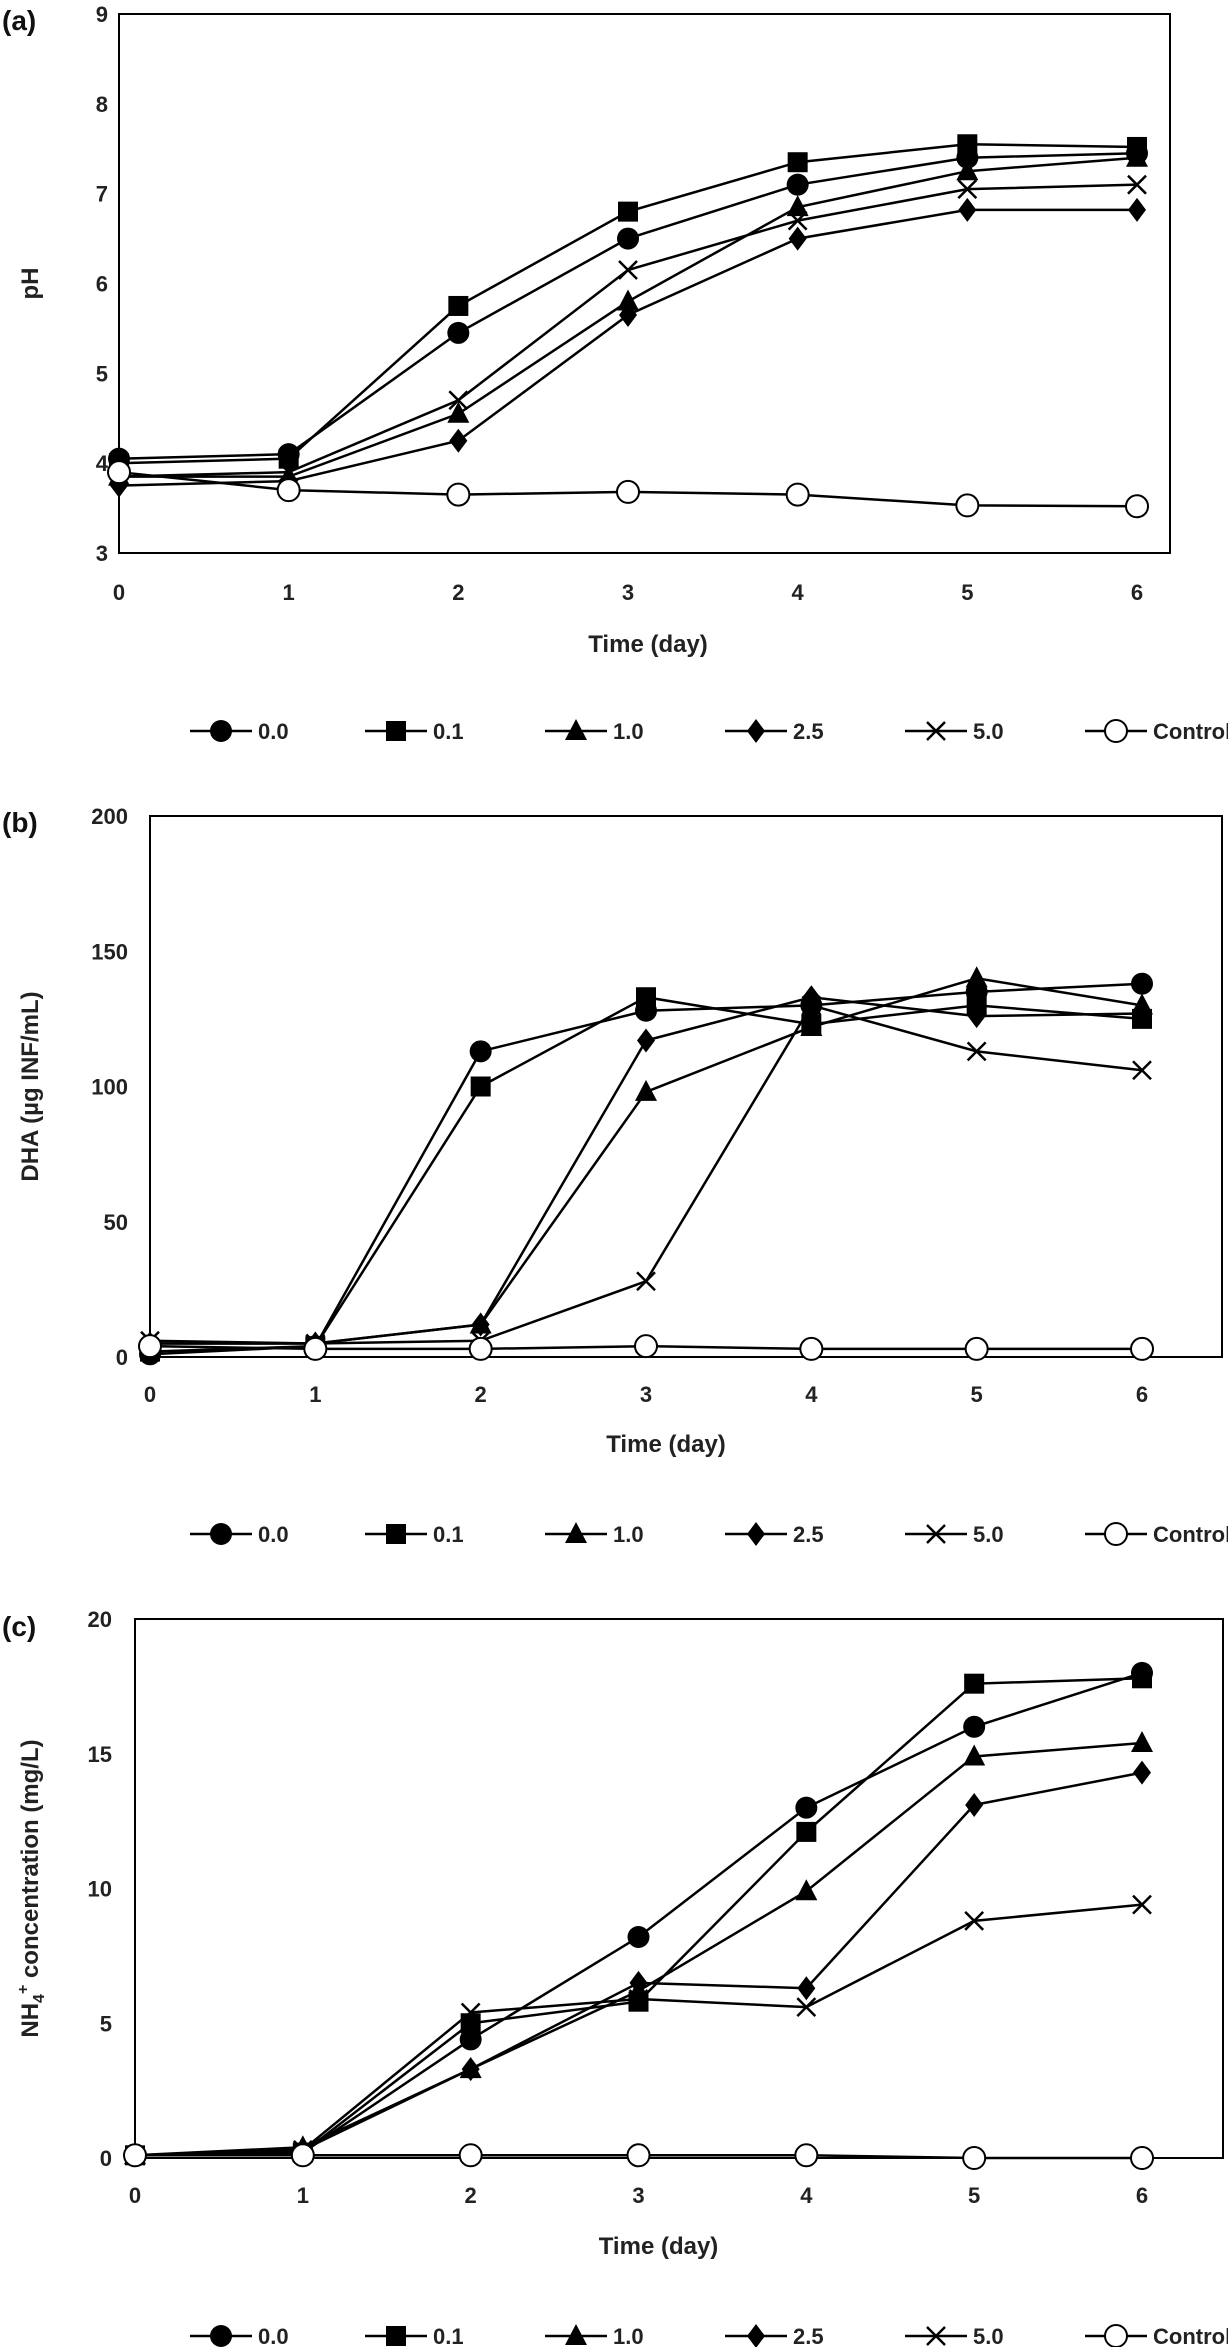 This screenshot has height=2347, width=1228. Describe the element at coordinates (808, 731) in the screenshot. I see `legend-label: 2.5` at that location.